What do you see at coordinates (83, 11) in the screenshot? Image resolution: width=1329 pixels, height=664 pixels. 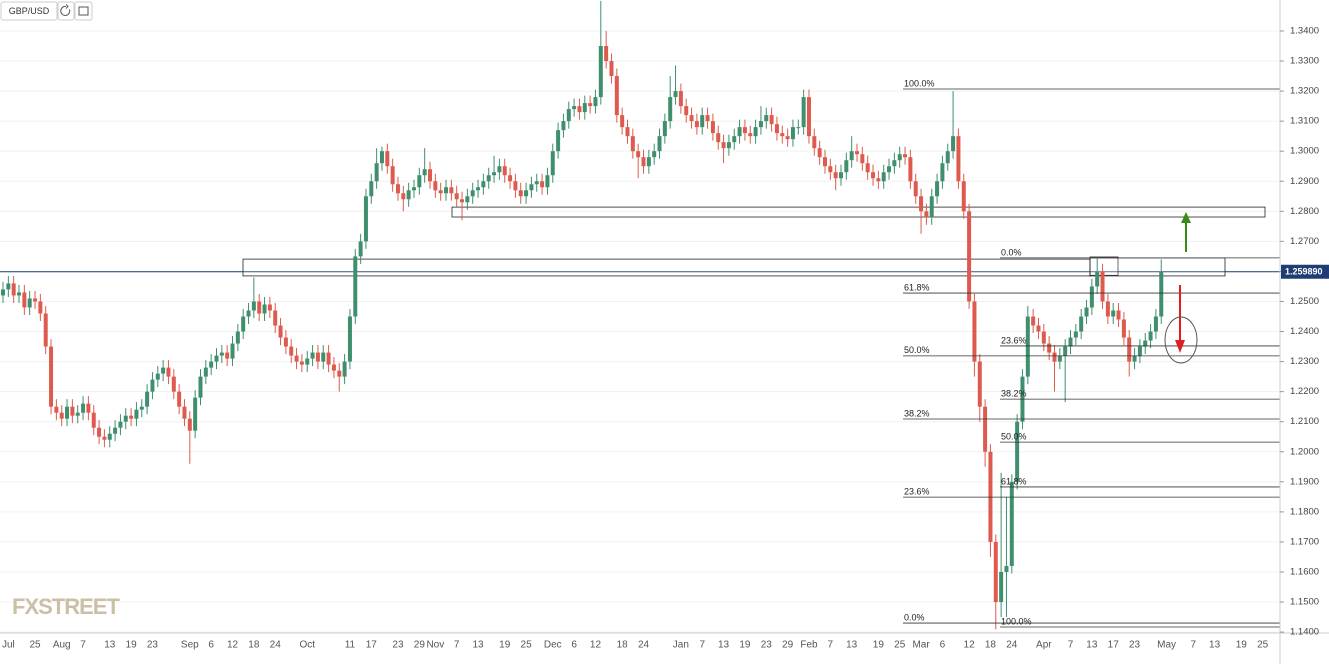 I see `settings-button` at bounding box center [83, 11].